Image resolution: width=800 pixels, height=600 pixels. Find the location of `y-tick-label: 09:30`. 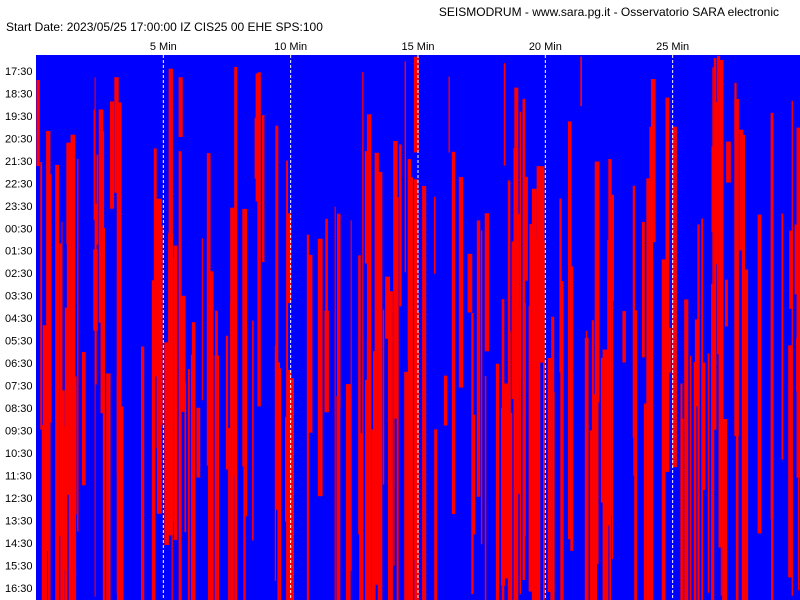

y-tick-label: 09:30 is located at coordinates (19, 432).